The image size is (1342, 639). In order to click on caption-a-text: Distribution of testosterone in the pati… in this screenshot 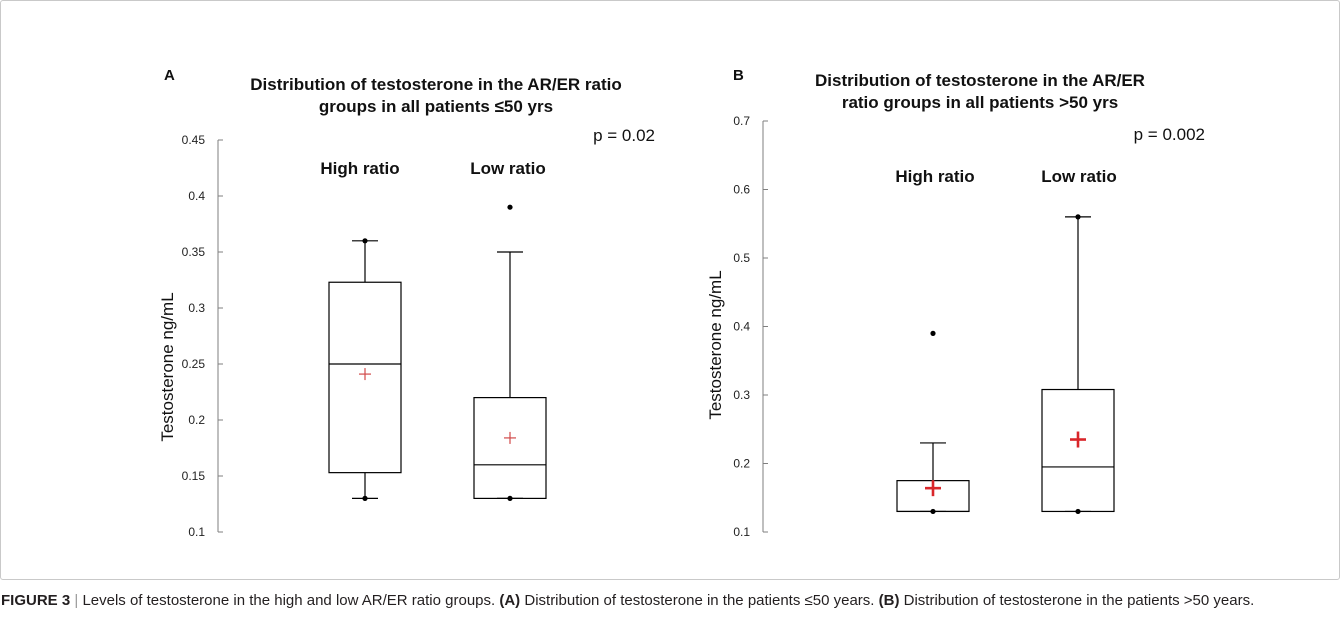, I will do `click(699, 600)`.